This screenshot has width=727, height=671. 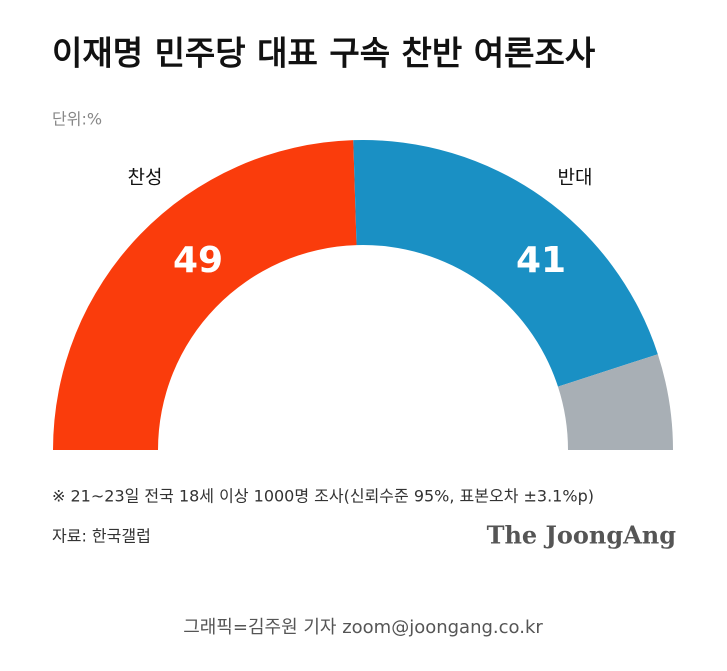 I want to click on source: 자료: 한국갤럽, so click(x=101, y=536).